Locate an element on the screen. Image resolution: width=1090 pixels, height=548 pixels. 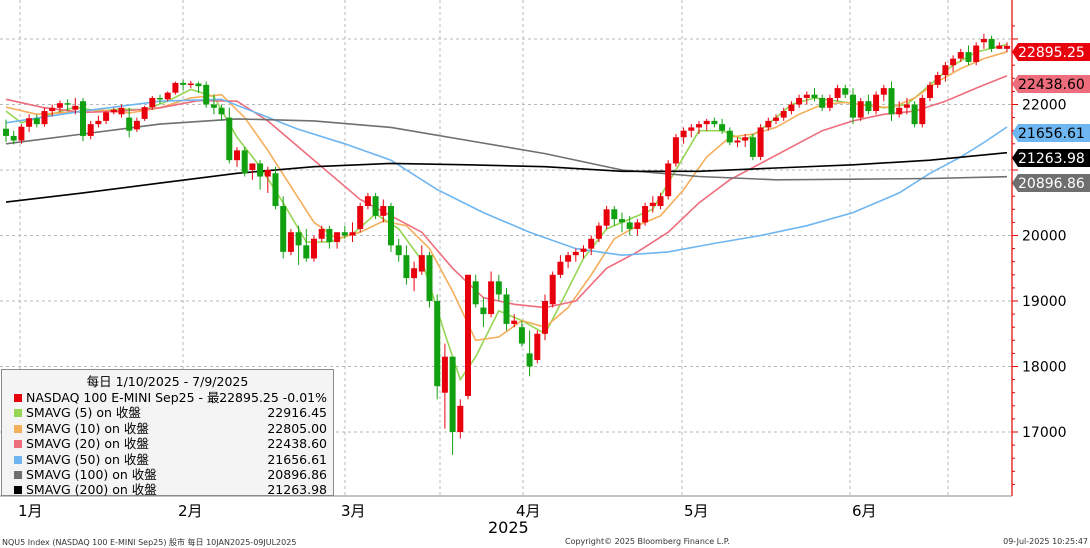
badge-0: 22895.25 is located at coordinates (1051, 52).